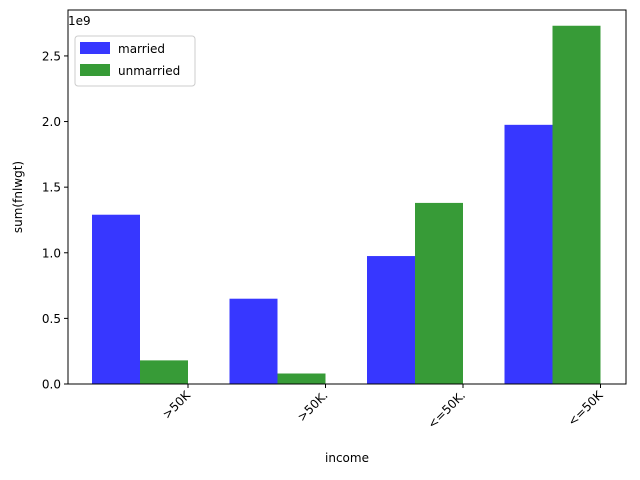 The height and width of the screenshot is (480, 640). What do you see at coordinates (383, 407) in the screenshot?
I see `x-axis-ticks: >50K >50K. <=50K. <=50K` at bounding box center [383, 407].